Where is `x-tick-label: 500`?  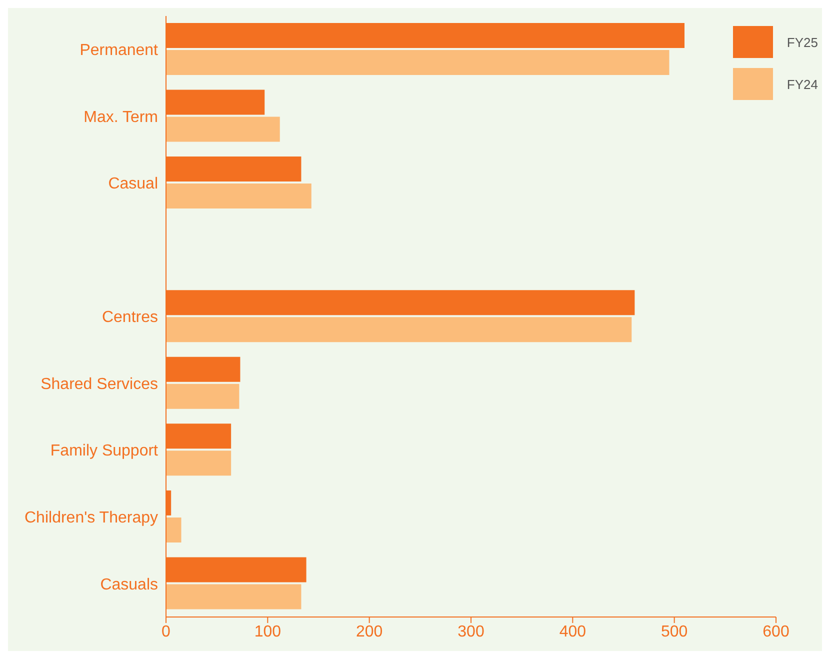
x-tick-label: 500 is located at coordinates (674, 631).